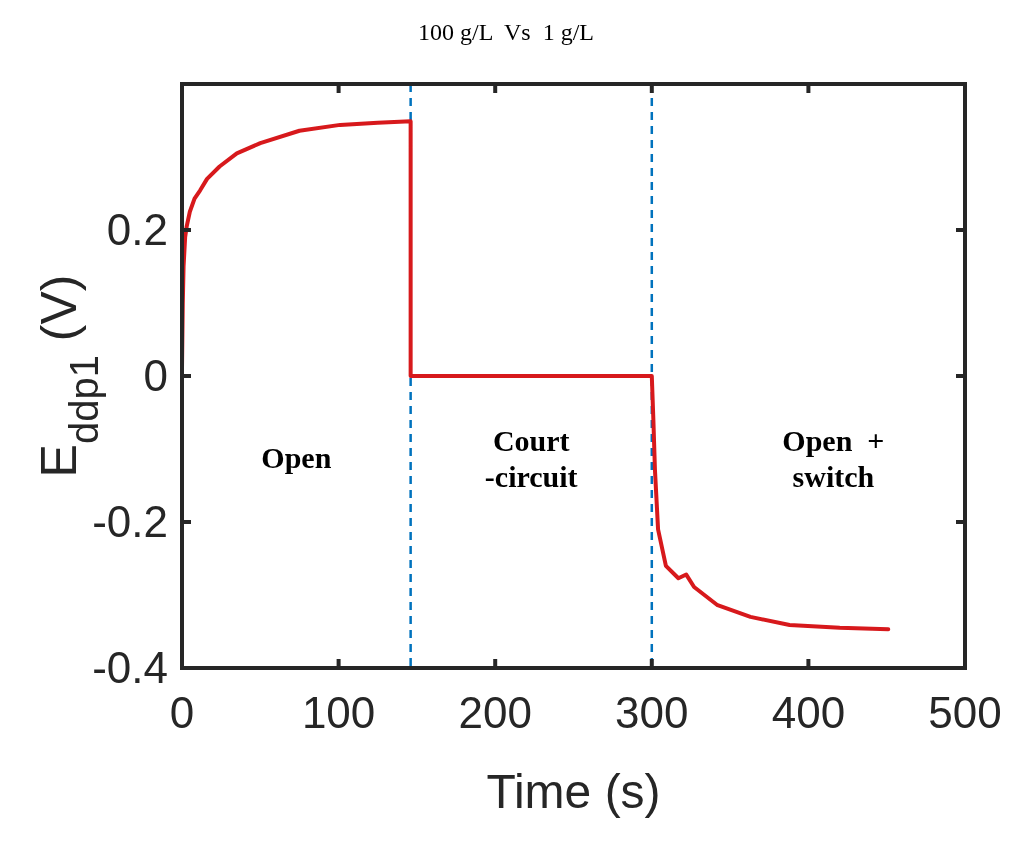 The image size is (1012, 858). What do you see at coordinates (495, 712) in the screenshot?
I see `x-tick-label: 200` at bounding box center [495, 712].